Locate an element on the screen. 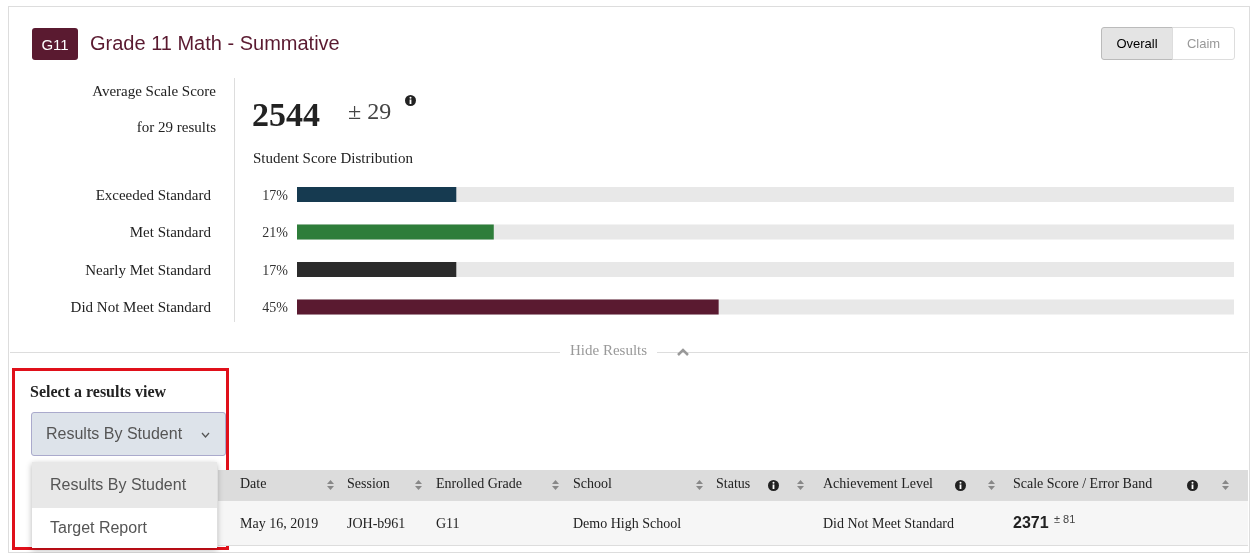  text: ± 81 is located at coordinates (1065, 519).